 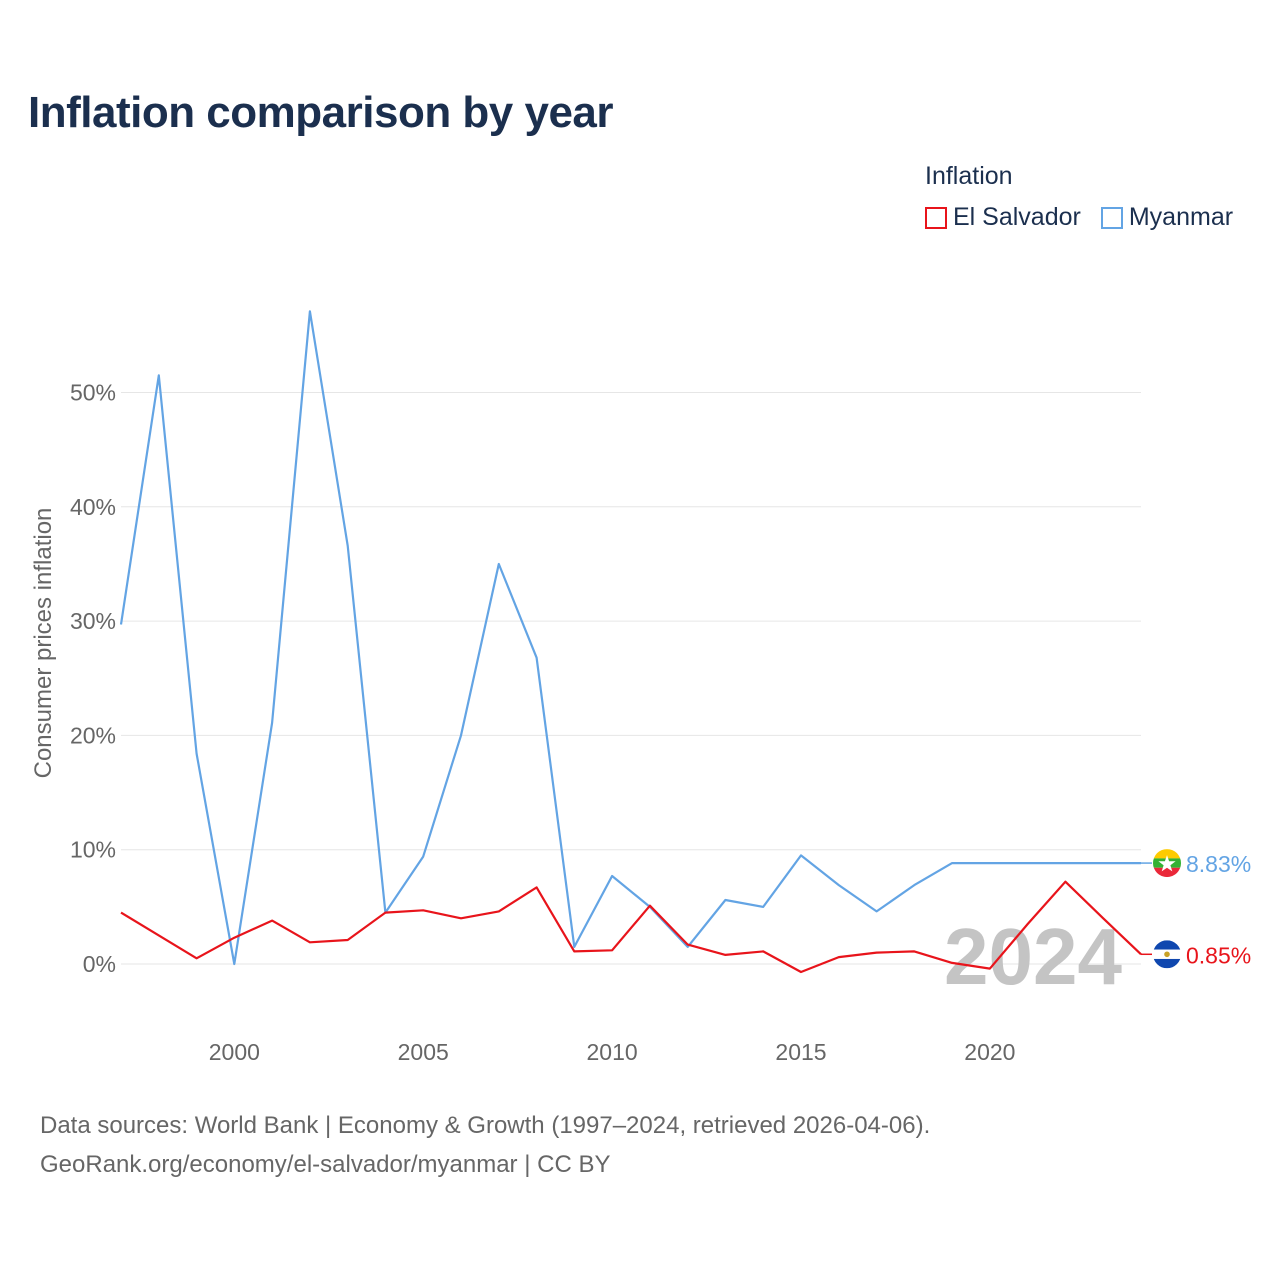 I want to click on end-value-label-el-salvador: 0.85%, so click(x=1218, y=955).